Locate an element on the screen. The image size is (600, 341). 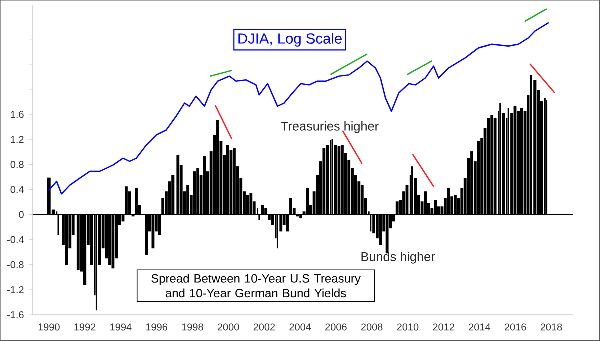
y-tick-label: -1.2 is located at coordinates (16, 290).